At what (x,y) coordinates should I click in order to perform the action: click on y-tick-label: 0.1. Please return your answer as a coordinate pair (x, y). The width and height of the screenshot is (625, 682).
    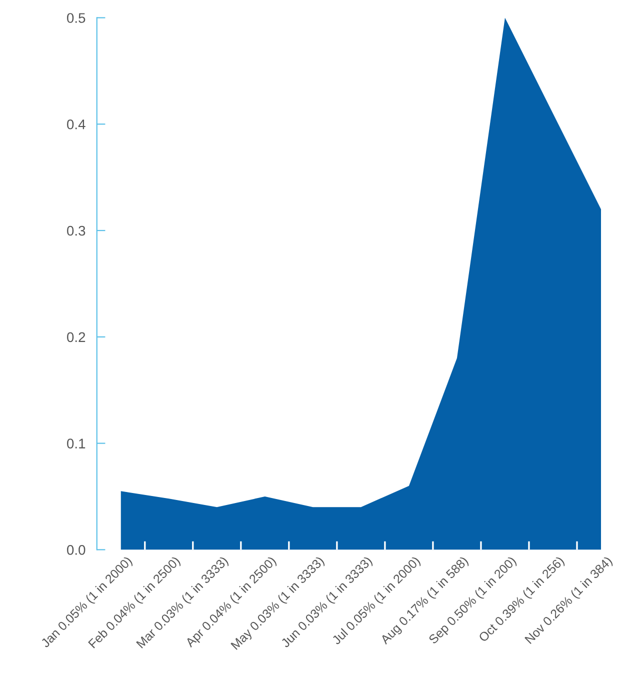
    Looking at the image, I should click on (76, 443).